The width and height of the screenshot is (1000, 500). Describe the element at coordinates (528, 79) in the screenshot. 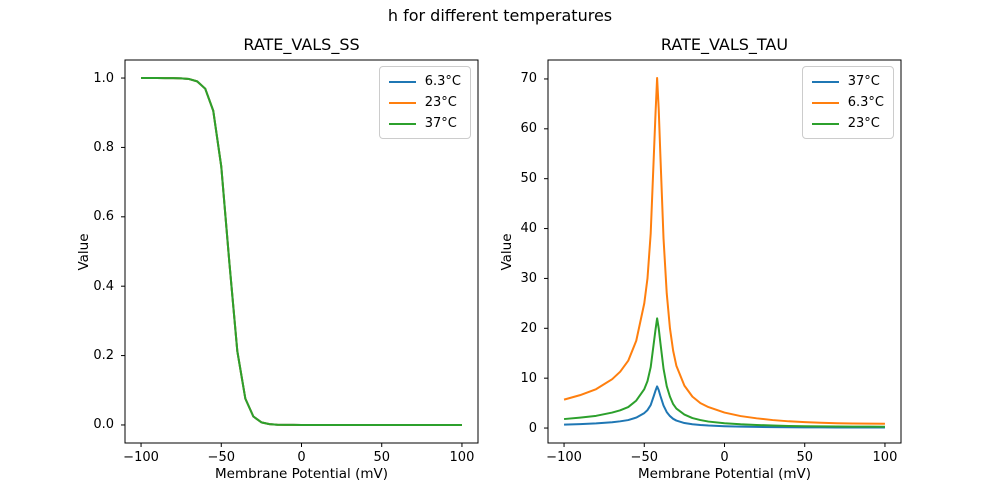

I see `y-tick-label: 70` at that location.